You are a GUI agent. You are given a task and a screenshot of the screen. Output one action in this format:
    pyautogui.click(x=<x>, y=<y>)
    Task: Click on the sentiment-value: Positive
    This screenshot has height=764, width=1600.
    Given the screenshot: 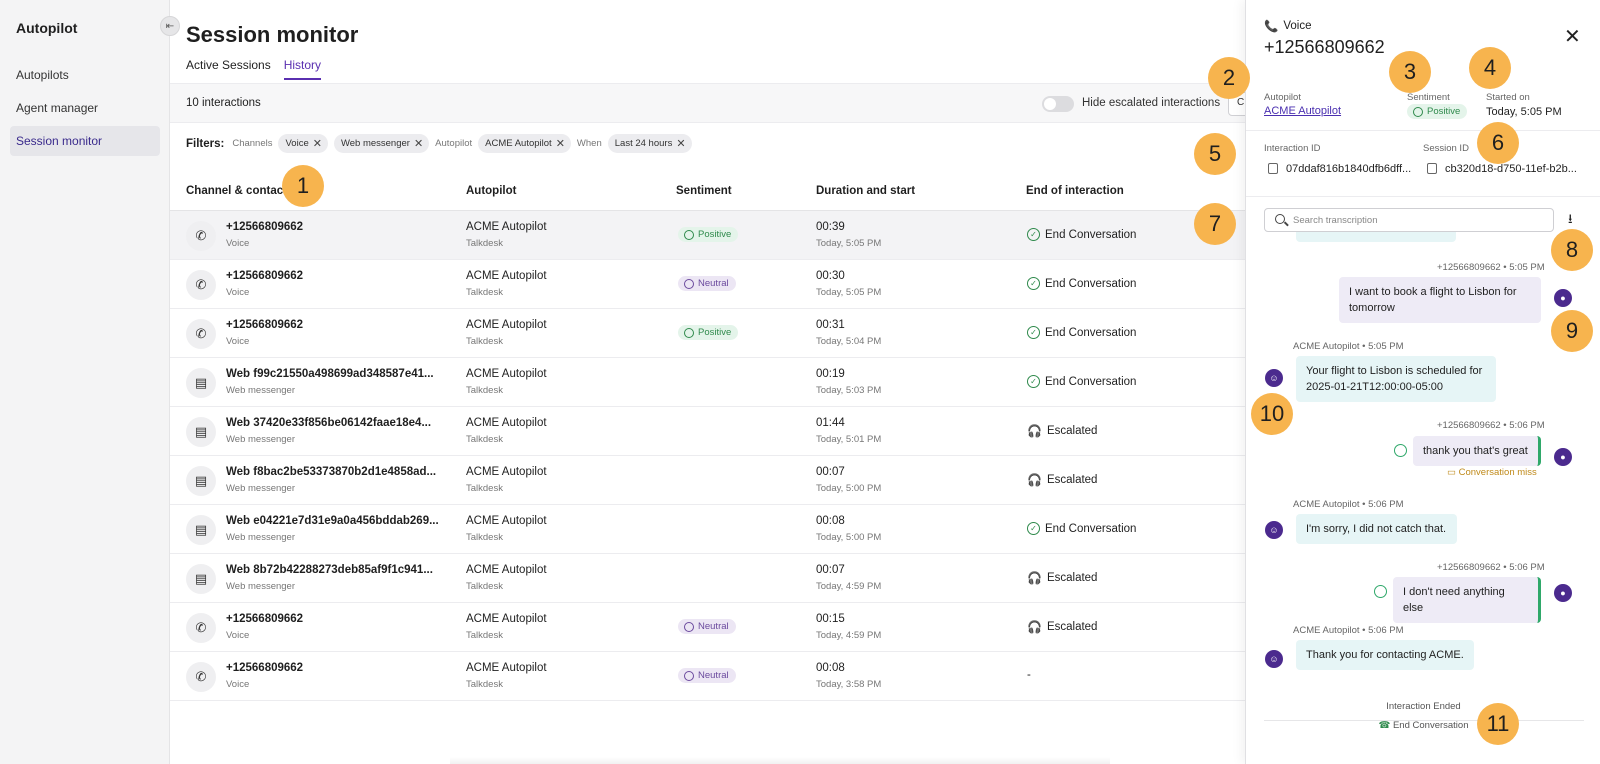 What is the action you would take?
    pyautogui.click(x=715, y=332)
    